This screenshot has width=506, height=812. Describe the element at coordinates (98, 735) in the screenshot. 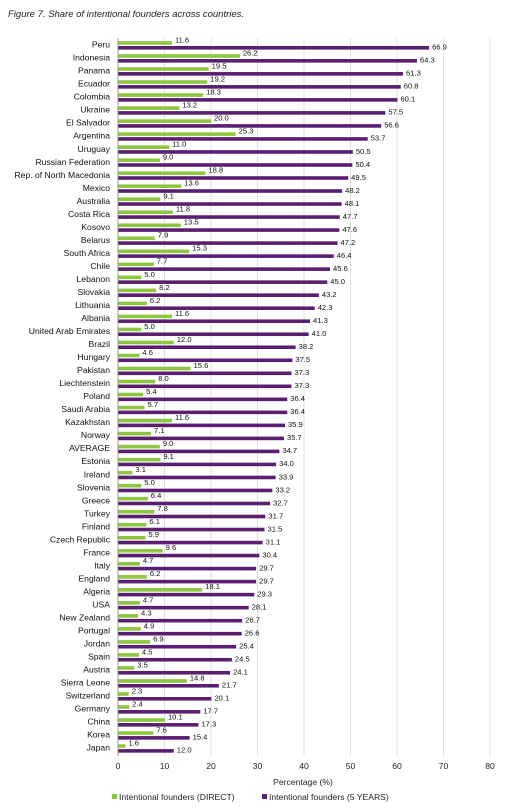

I see `category-label: Korea` at that location.